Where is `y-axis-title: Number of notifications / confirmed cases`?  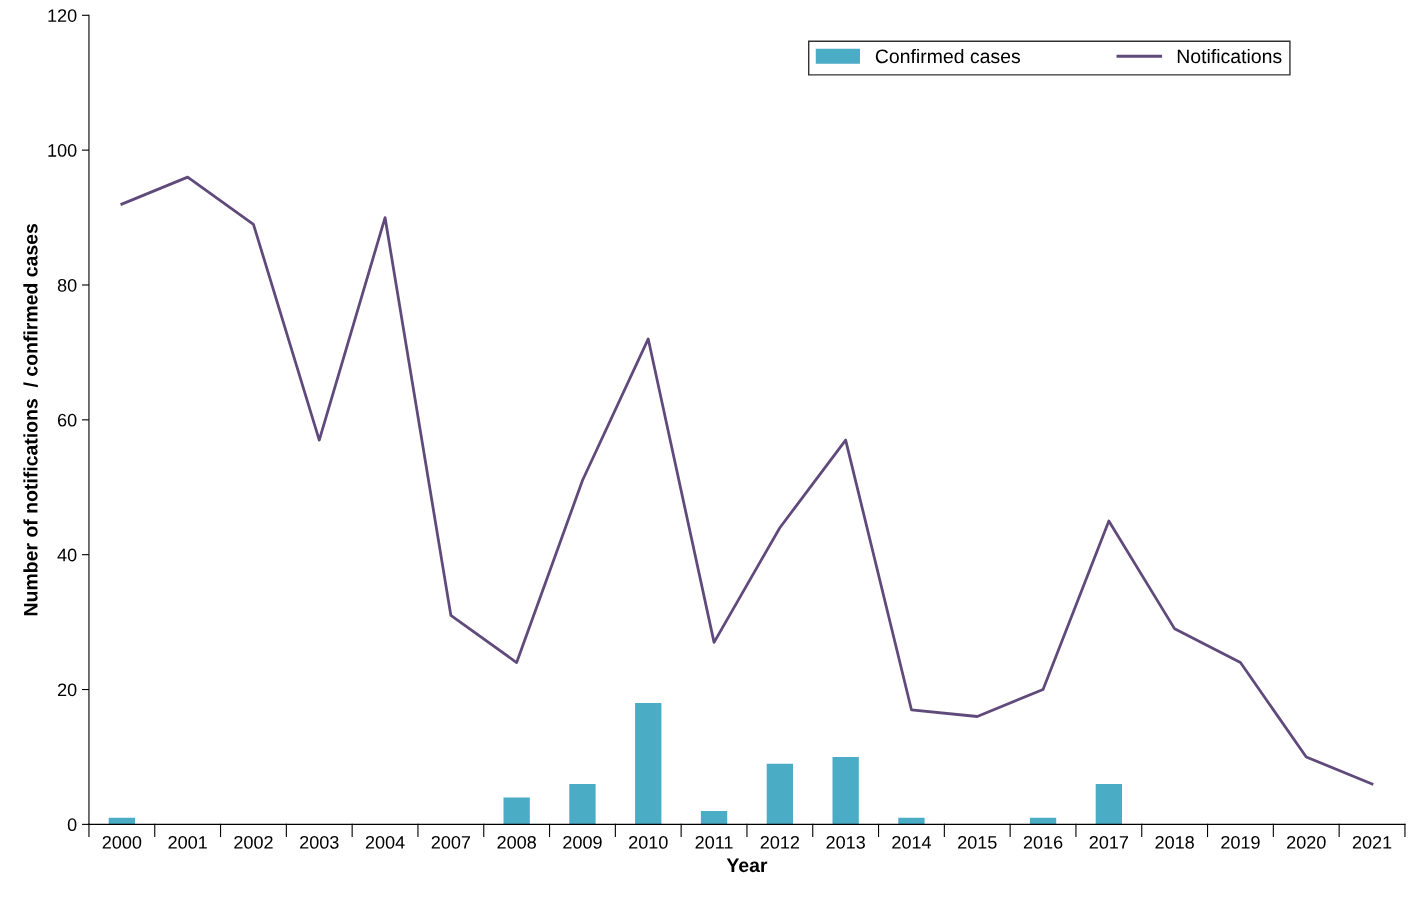
y-axis-title: Number of notifications / confirmed cases is located at coordinates (30, 419).